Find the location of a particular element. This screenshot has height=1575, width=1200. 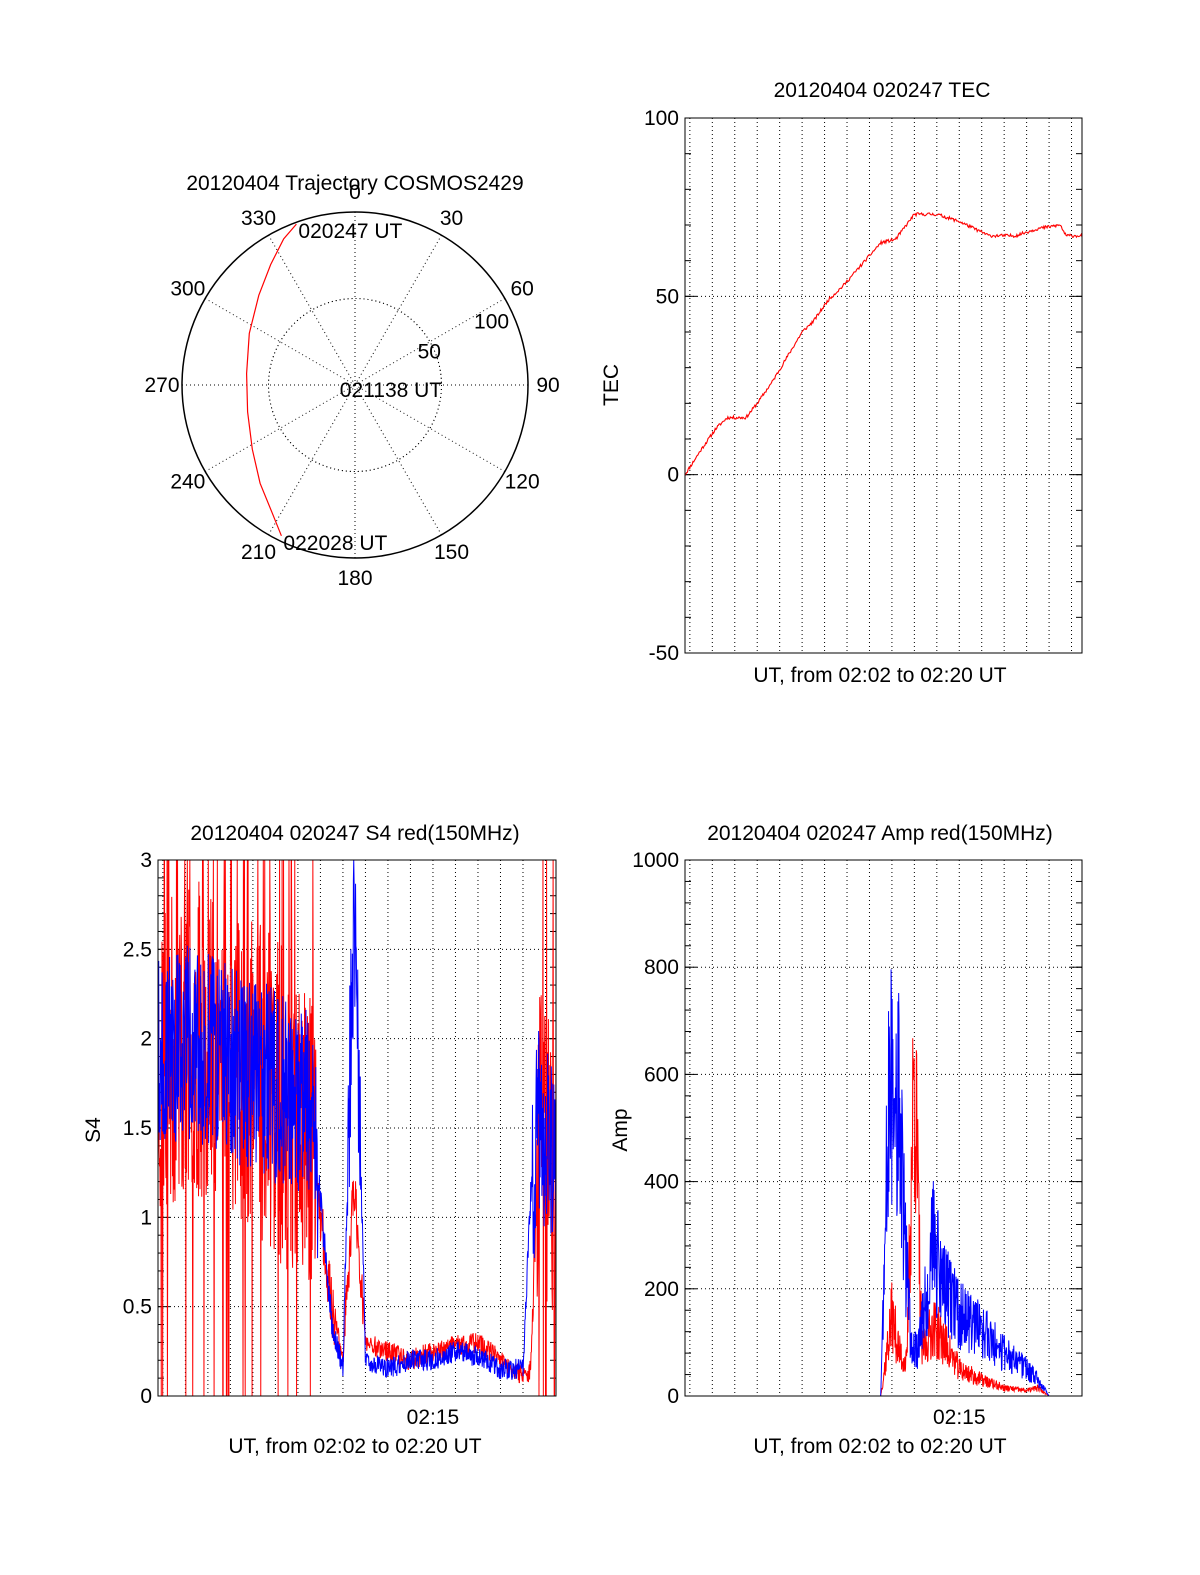

trajectory-angle-label: 90 is located at coordinates (547, 385).